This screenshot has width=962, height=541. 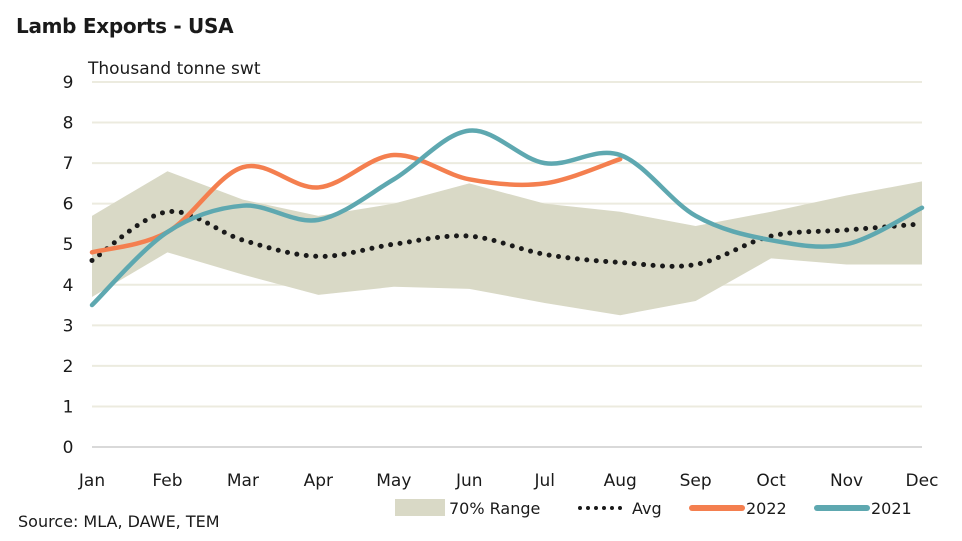 I want to click on legend-label: 2021, so click(x=891, y=508).